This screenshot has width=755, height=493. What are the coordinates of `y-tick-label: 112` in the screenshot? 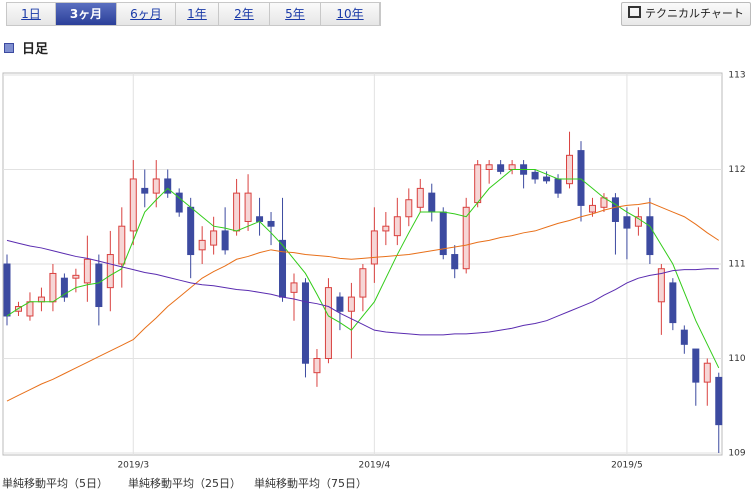 It's located at (736, 170).